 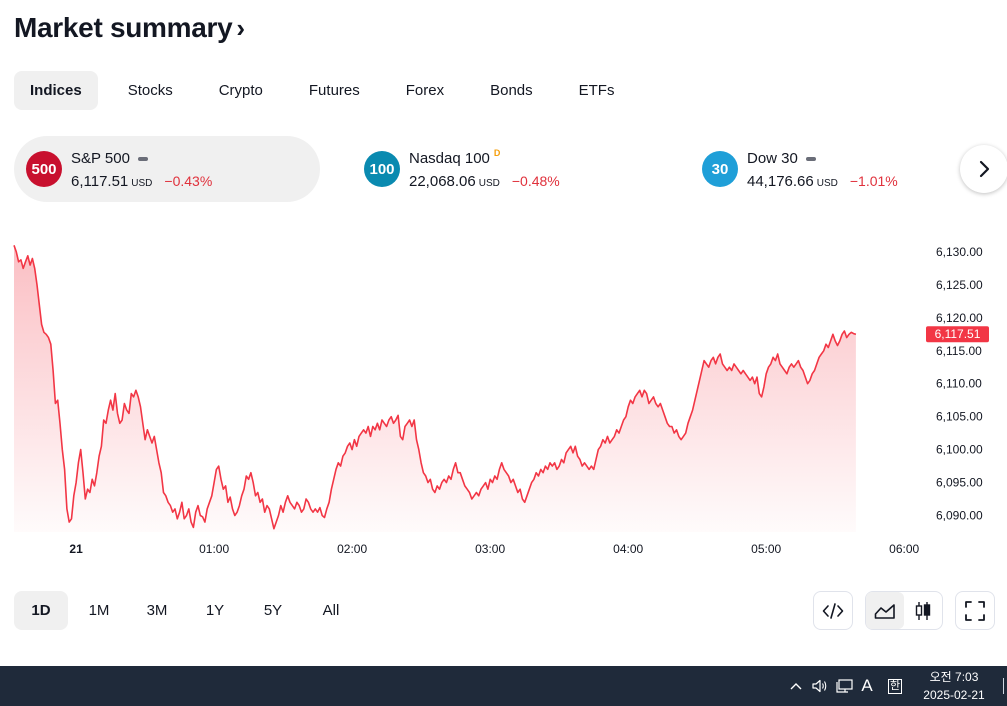 What do you see at coordinates (449, 158) in the screenshot?
I see `index-name: Nasdaq 100` at bounding box center [449, 158].